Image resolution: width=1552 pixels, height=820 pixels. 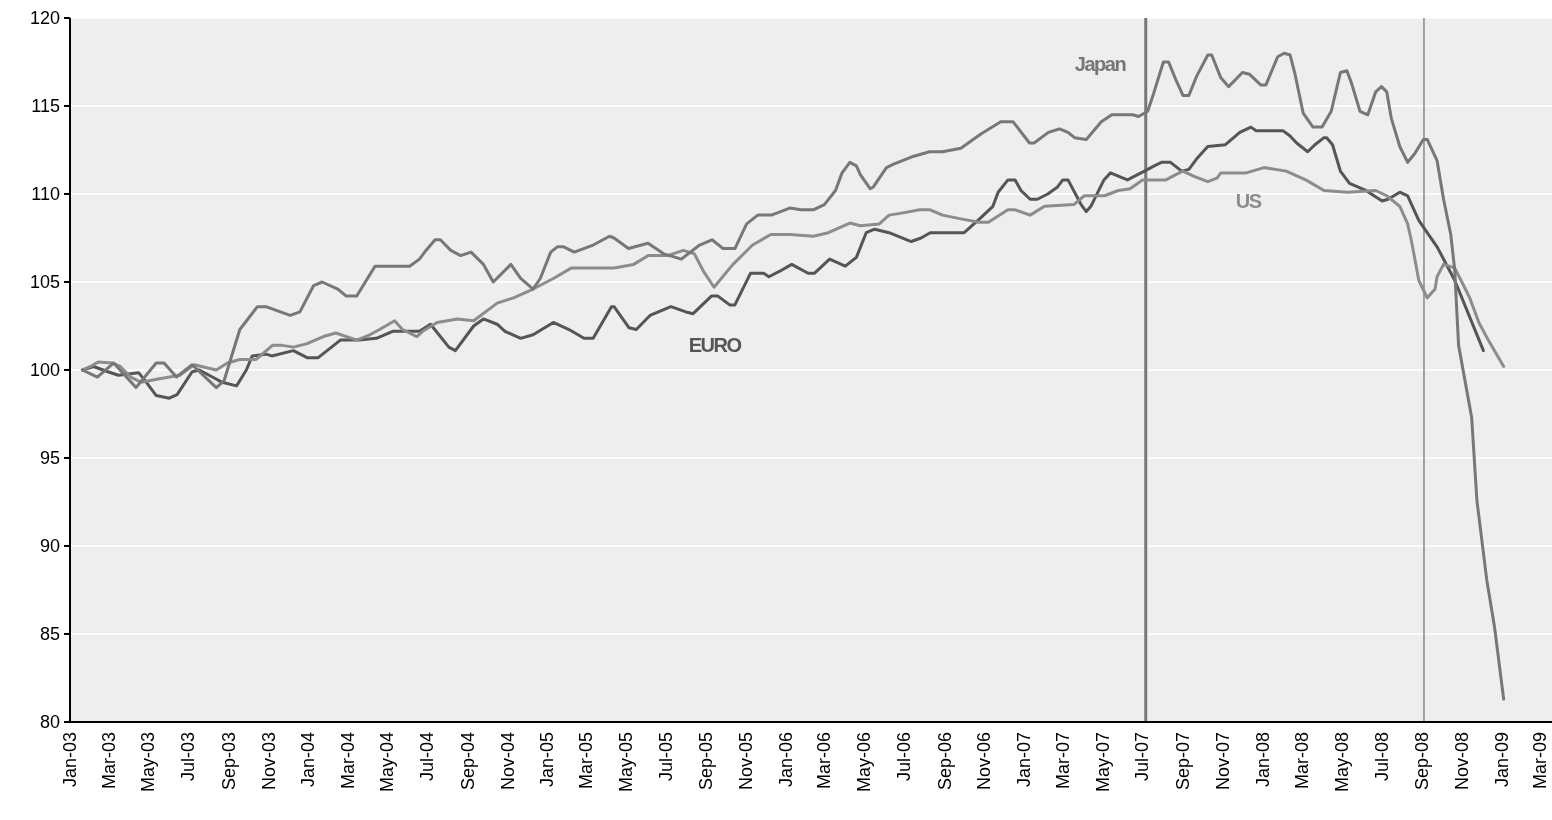 I want to click on x-tick-label: Nov-05, so click(x=746, y=761).